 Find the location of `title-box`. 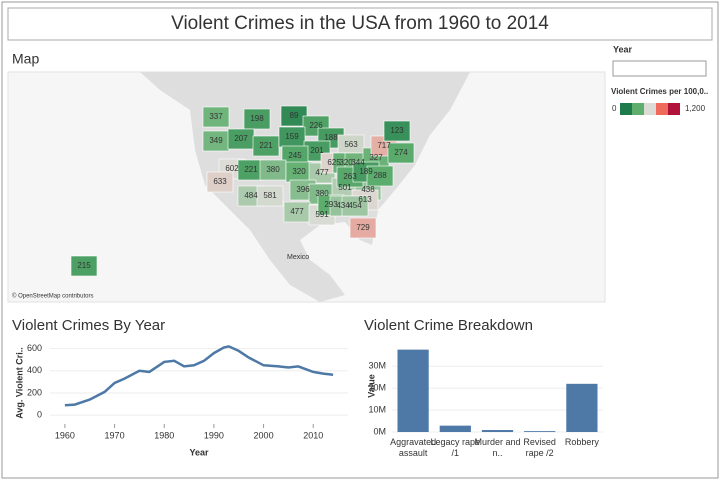

title-box is located at coordinates (360, 24).